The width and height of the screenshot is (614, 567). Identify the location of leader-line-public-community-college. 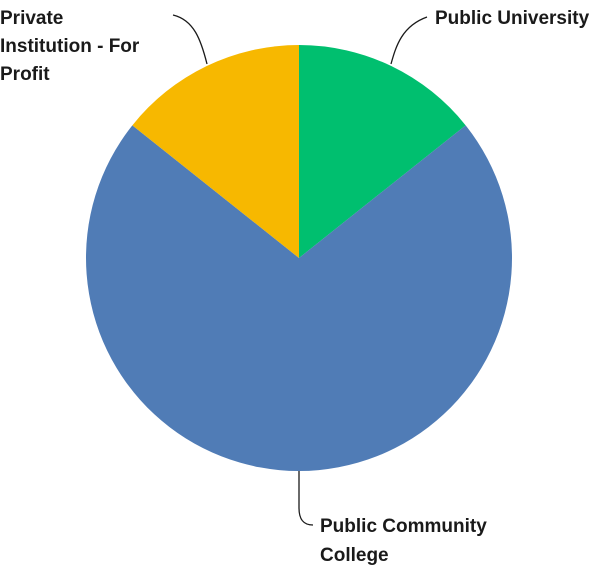
(306, 498).